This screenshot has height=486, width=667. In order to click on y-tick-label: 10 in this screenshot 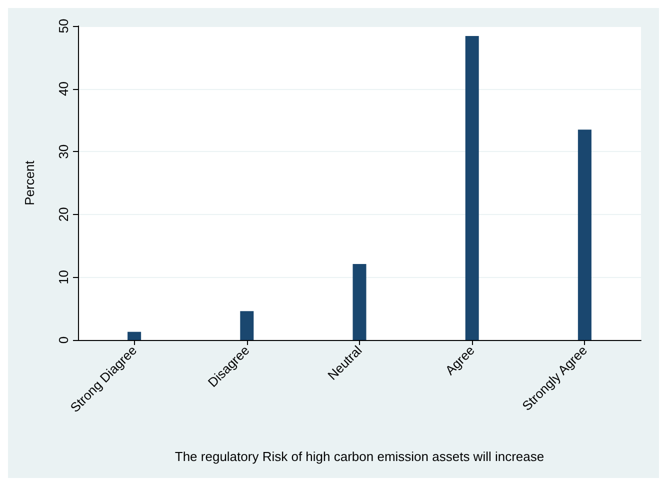, I will do `click(63, 277)`.